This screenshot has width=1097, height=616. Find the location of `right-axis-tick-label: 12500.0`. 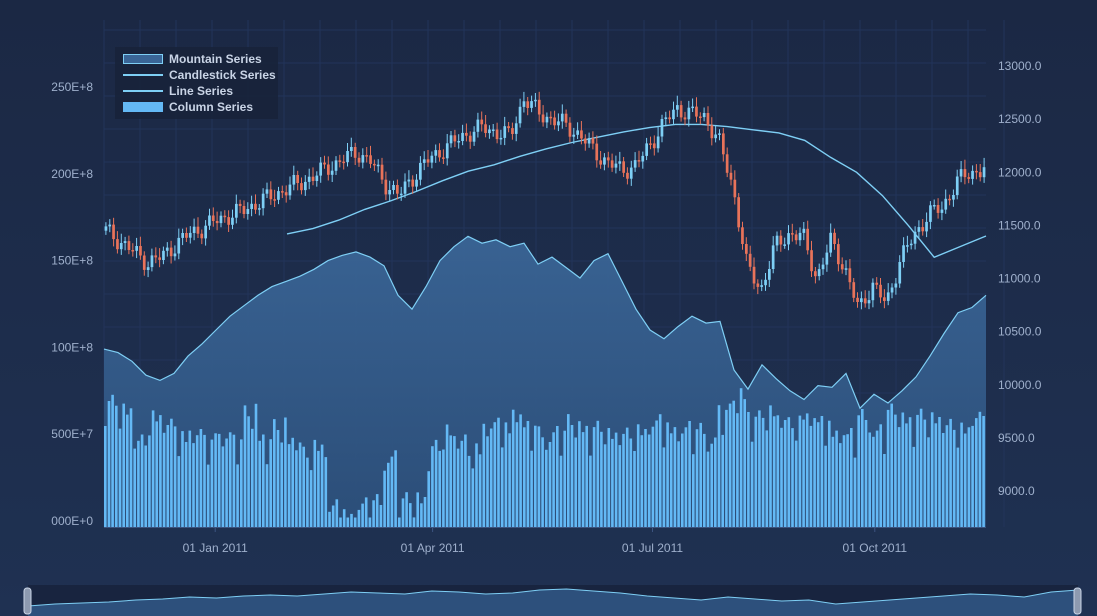

right-axis-tick-label: 12500.0 is located at coordinates (1020, 119).